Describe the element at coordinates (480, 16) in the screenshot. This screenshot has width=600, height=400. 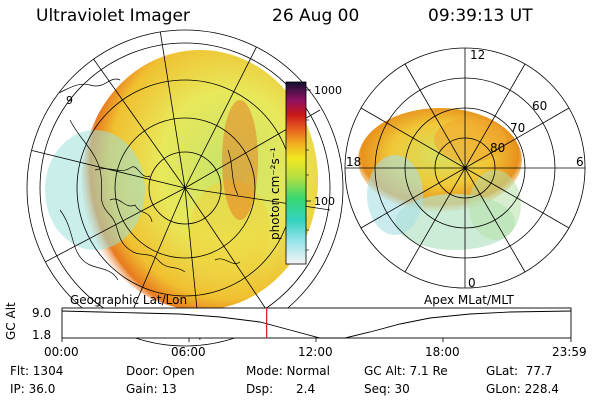
I see `time-label: 09:39:13 UT` at that location.